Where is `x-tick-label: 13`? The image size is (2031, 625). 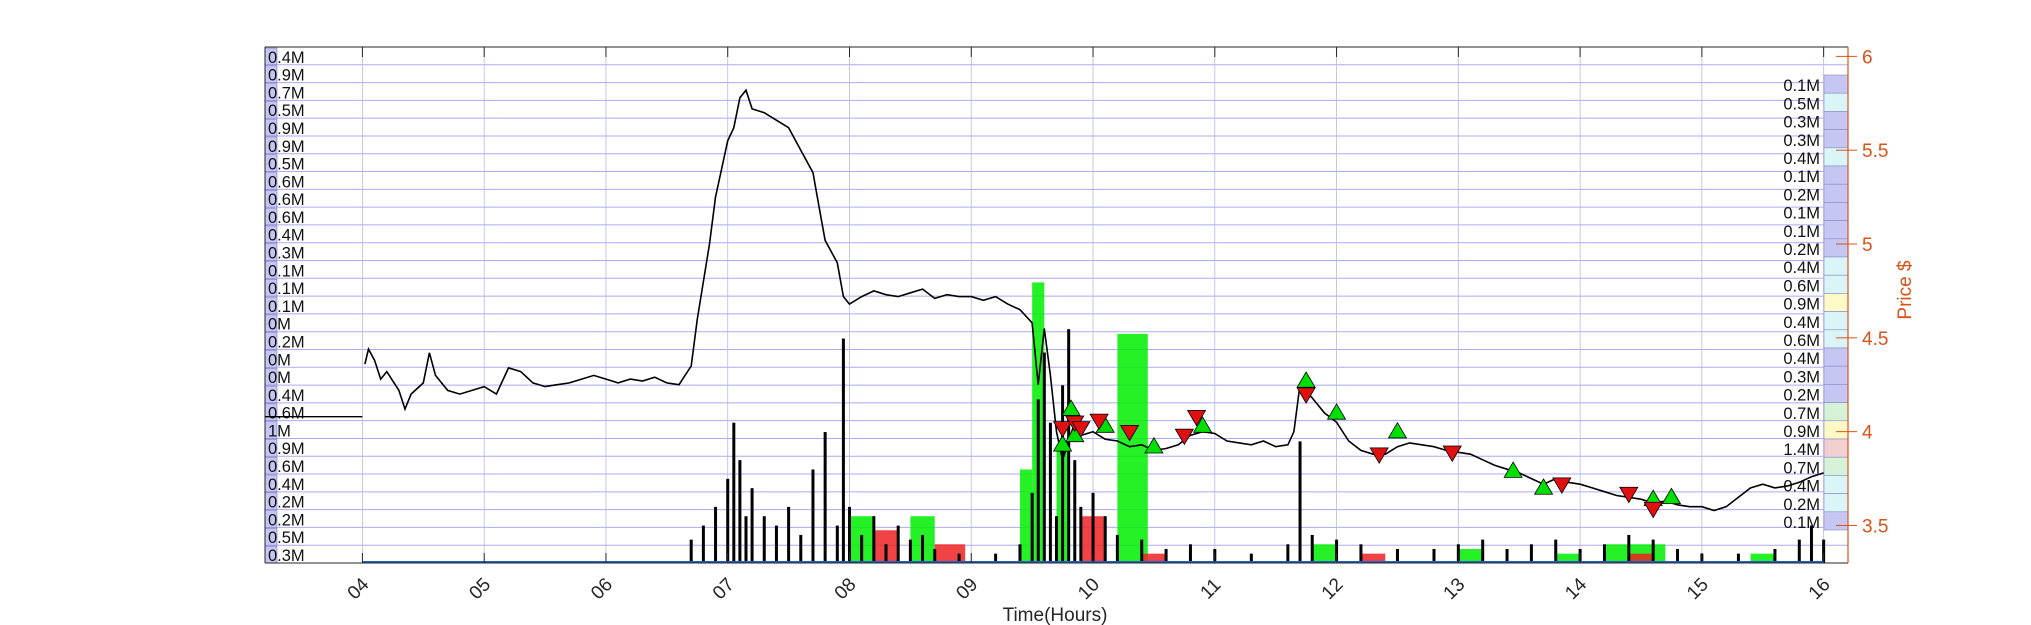 x-tick-label: 13 is located at coordinates (1455, 589).